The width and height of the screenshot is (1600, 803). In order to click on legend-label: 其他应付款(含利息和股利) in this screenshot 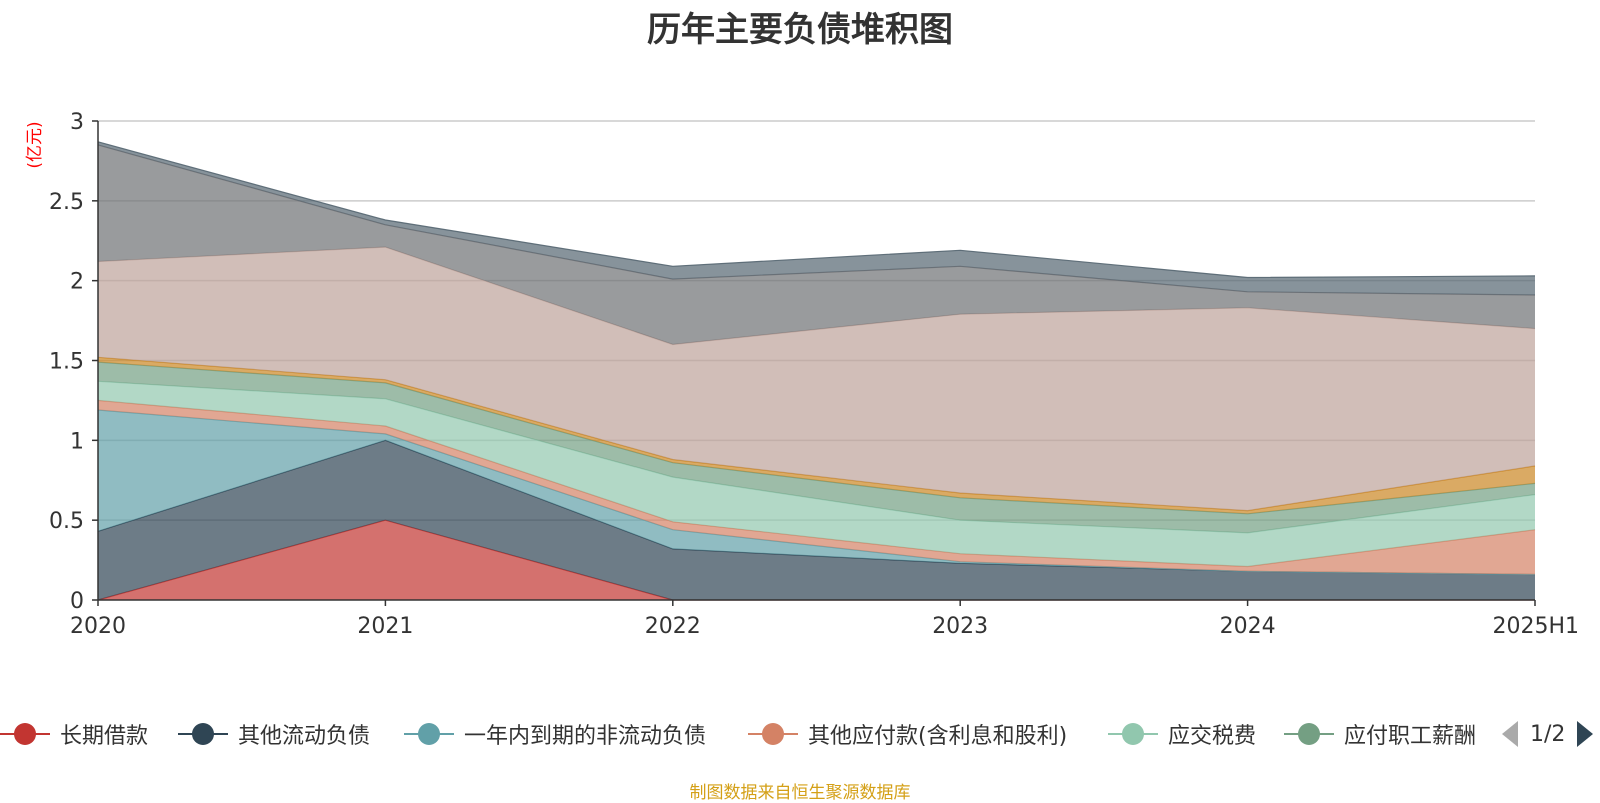, I will do `click(938, 736)`.